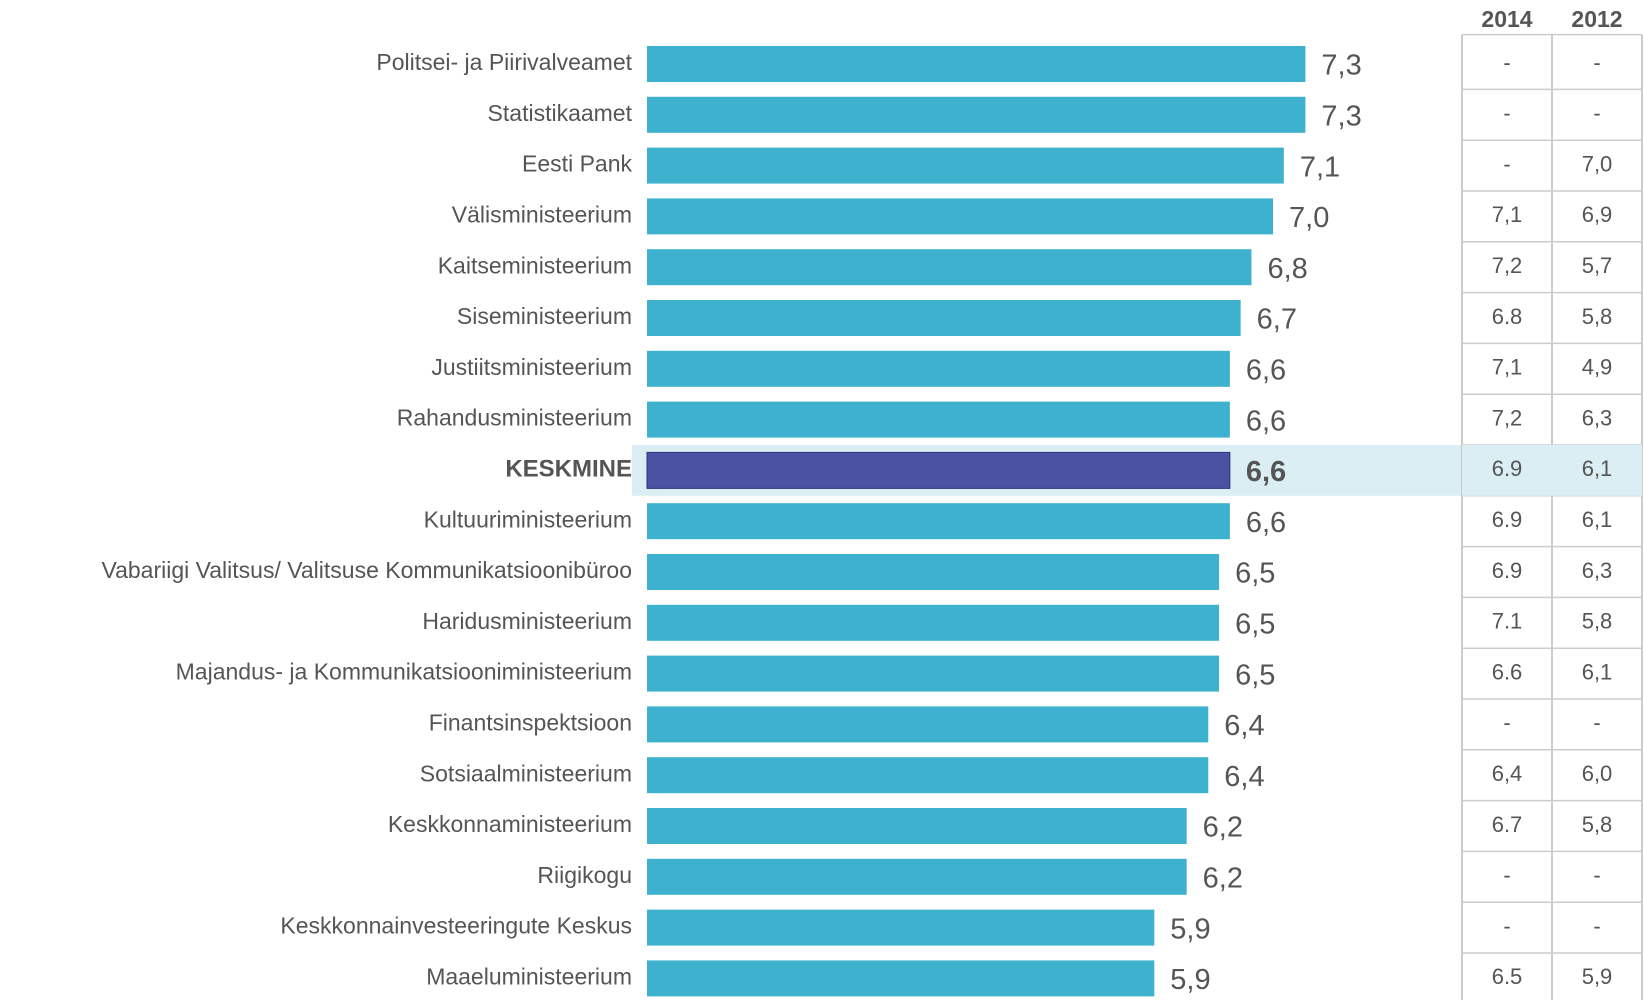 Image resolution: width=1644 pixels, height=1000 pixels. What do you see at coordinates (529, 976) in the screenshot?
I see `category-label: Maaeluministeerium` at bounding box center [529, 976].